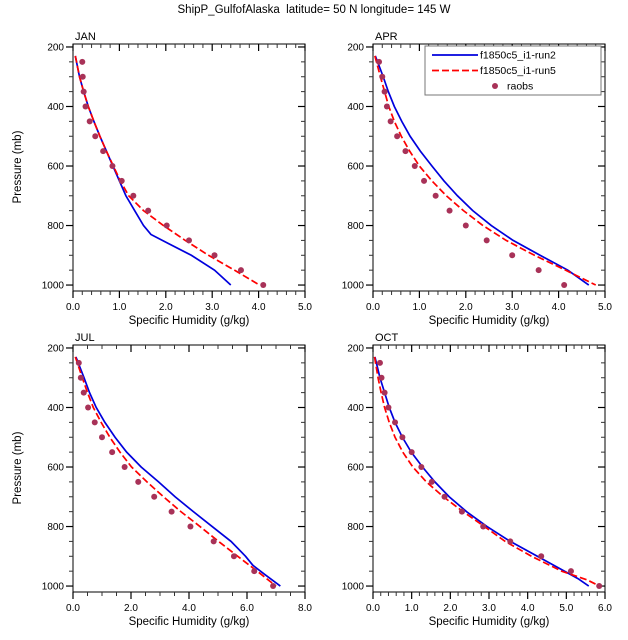  What do you see at coordinates (518, 56) in the screenshot?
I see `legend-label: f1850c5_i1-run2` at bounding box center [518, 56].